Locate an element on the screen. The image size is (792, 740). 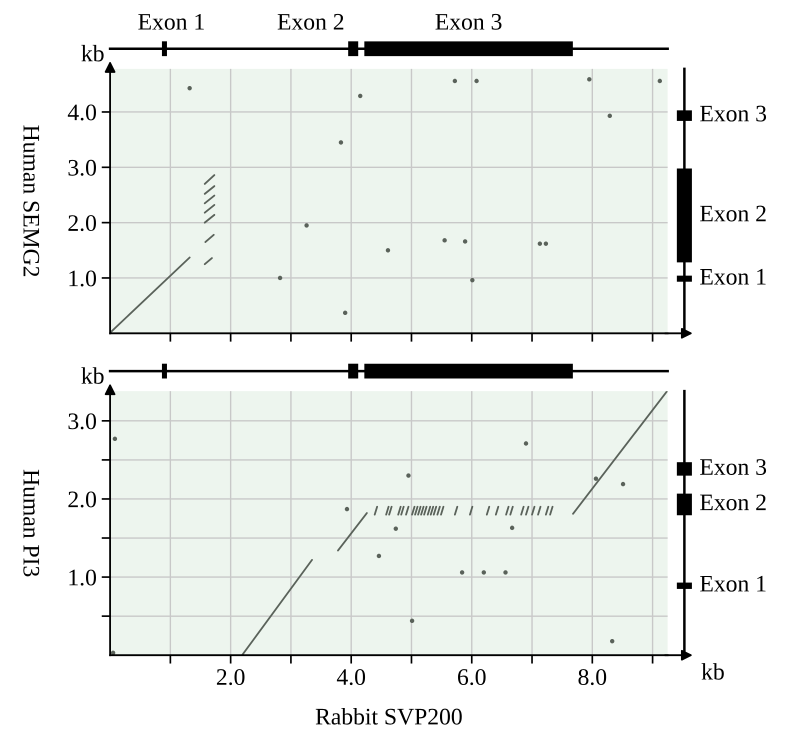
y-axis-title: Human PI3 is located at coordinates (31, 523).